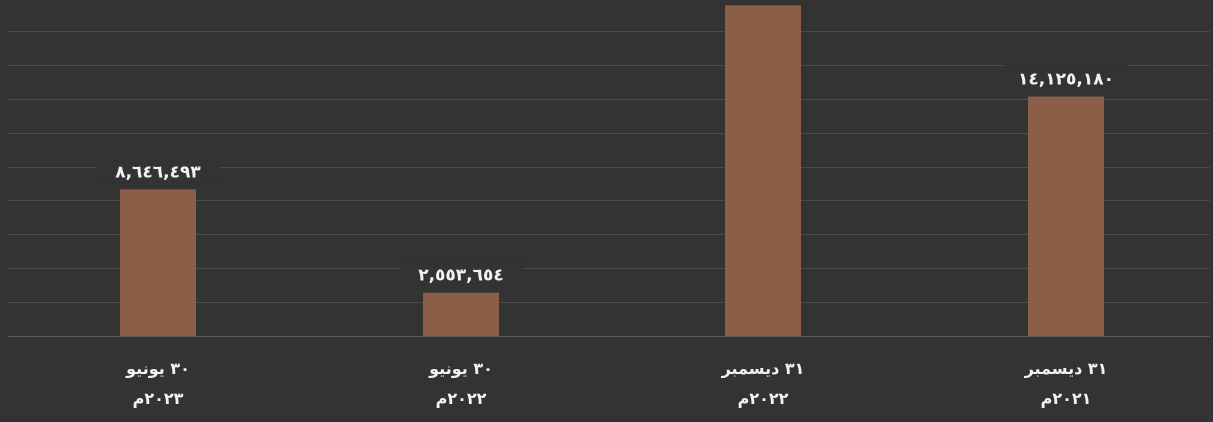 This screenshot has height=422, width=1213. I want to click on x-tick-label: ٢٠٢٣م, so click(158, 398).